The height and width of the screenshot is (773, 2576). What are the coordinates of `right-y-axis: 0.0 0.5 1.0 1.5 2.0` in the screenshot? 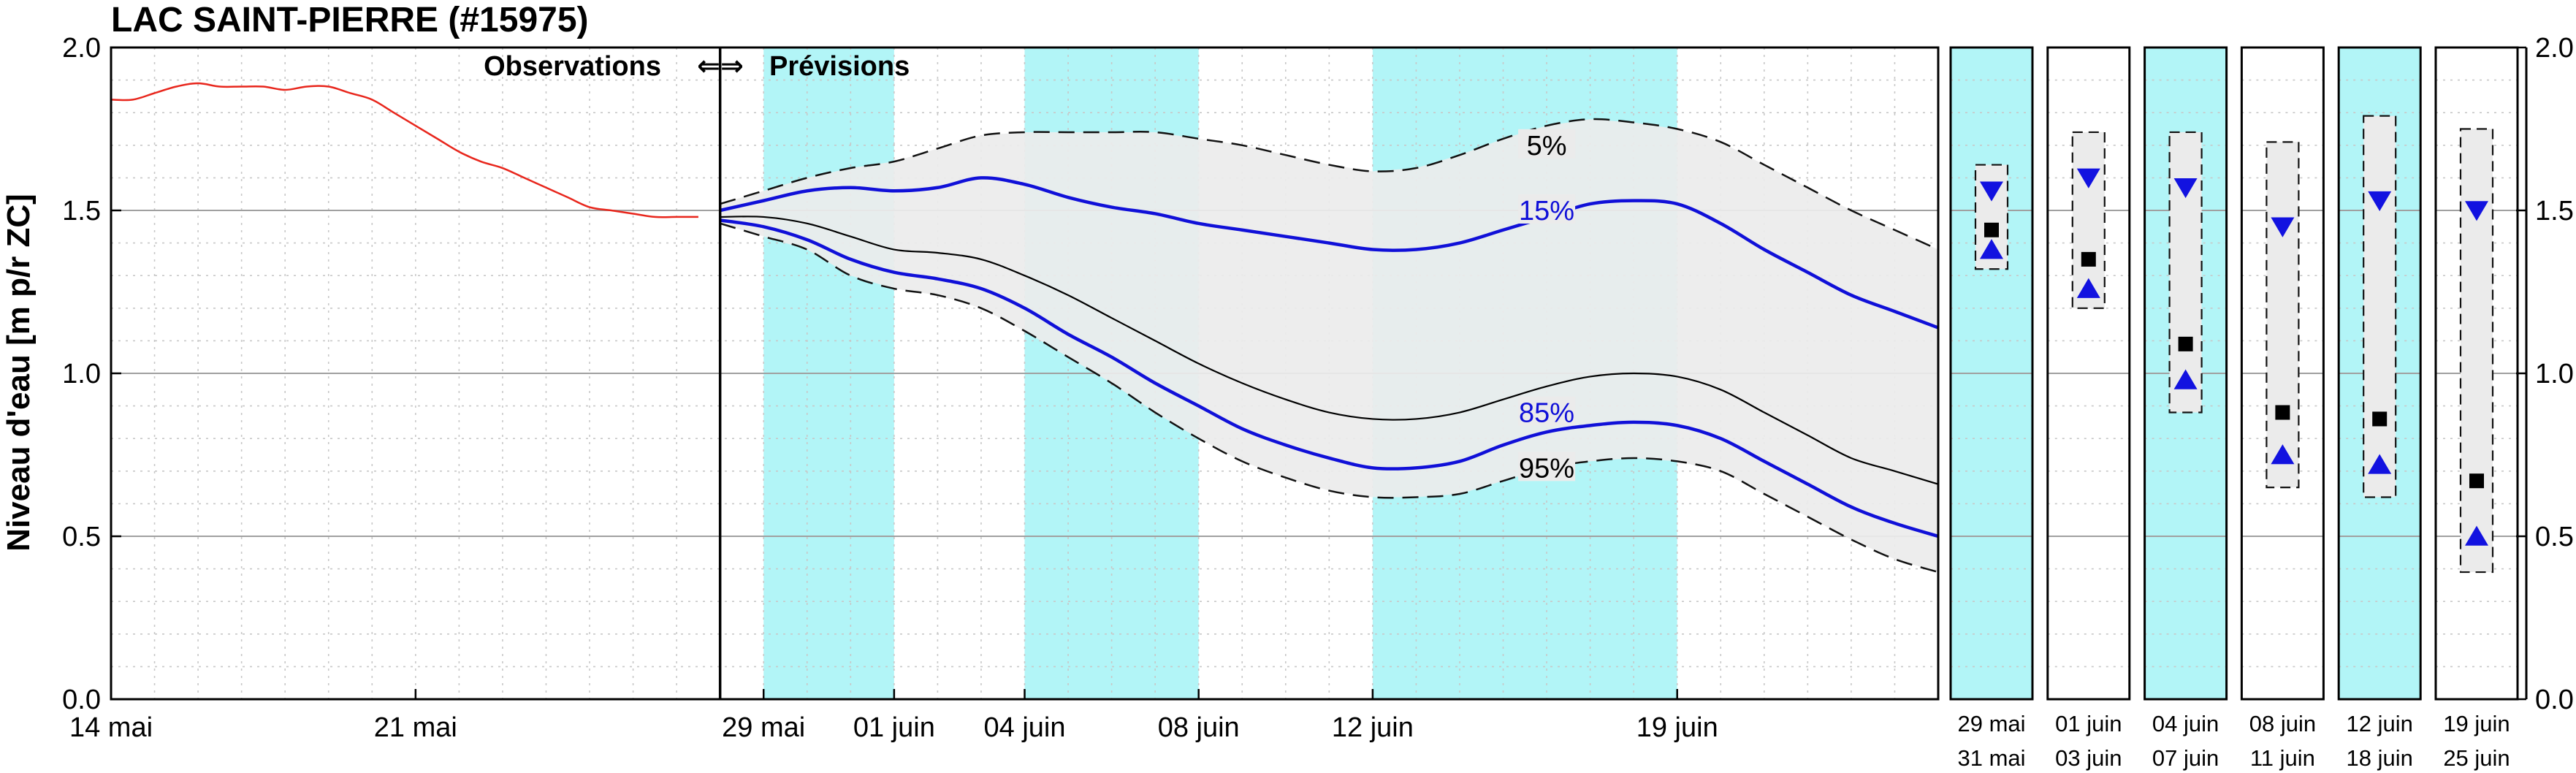 It's located at (2545, 374).